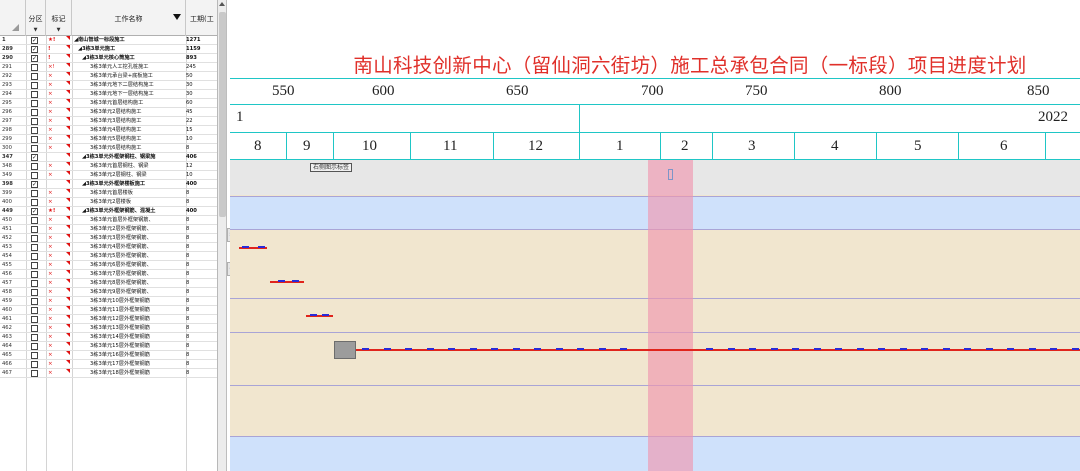 The width and height of the screenshot is (1080, 471). What do you see at coordinates (120, 310) in the screenshot?
I see `row-task-name: 3栋3单元11层外框架钢筋` at bounding box center [120, 310].